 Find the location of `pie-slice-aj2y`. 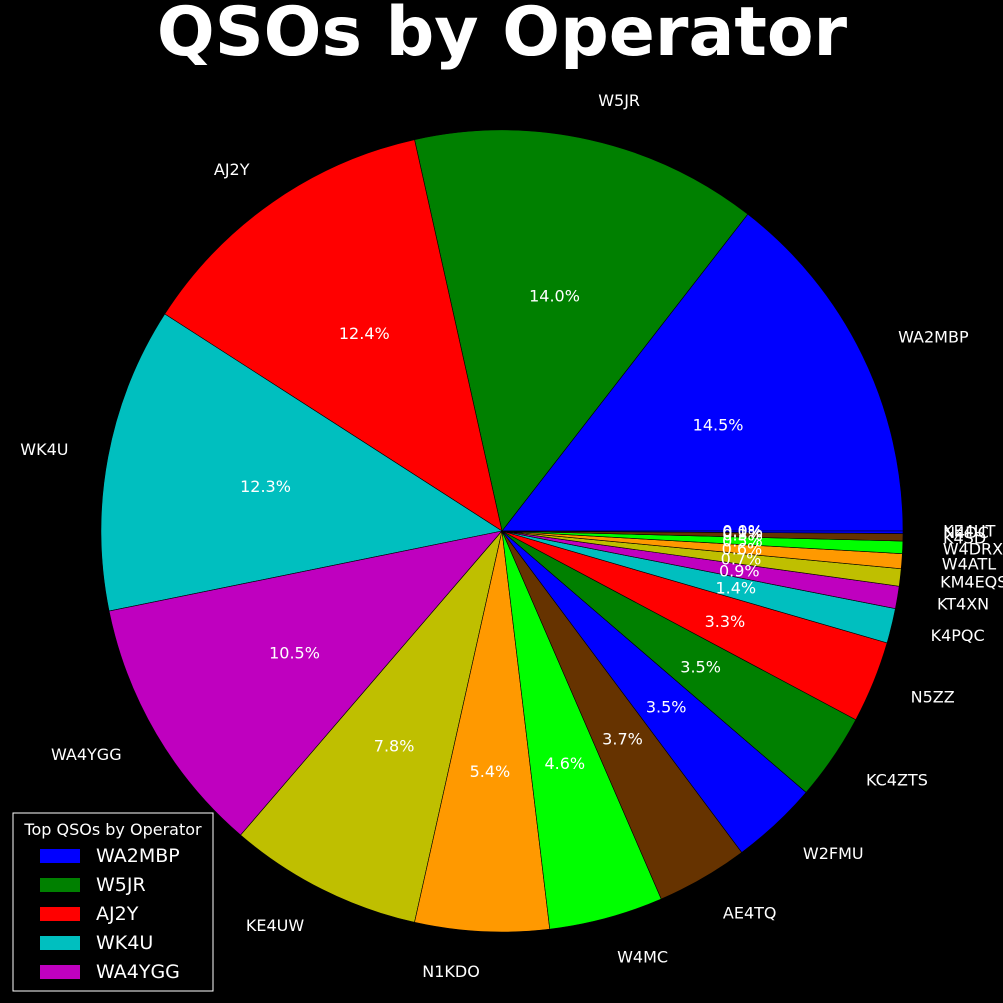

pie-slice-aj2y is located at coordinates (333, 335).